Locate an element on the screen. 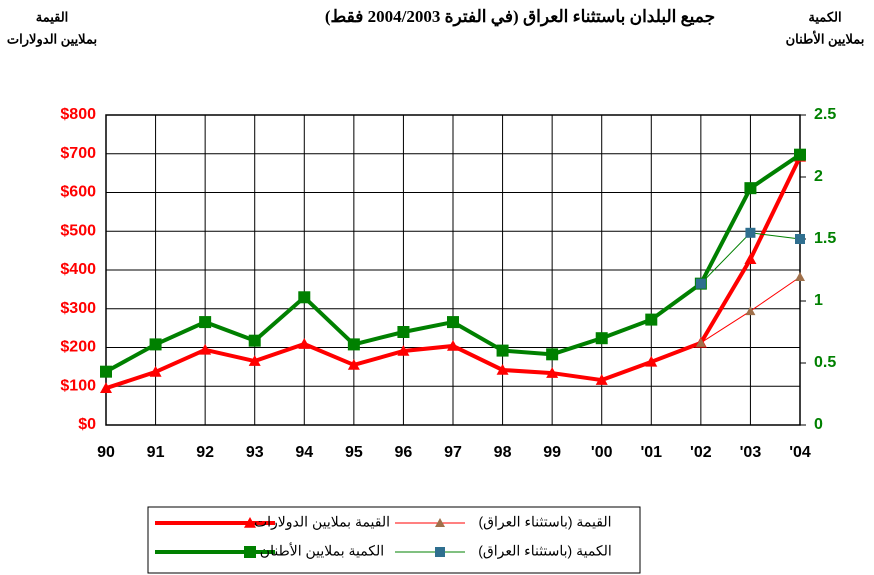 This screenshot has width=874, height=575. y-tick-label: $500 is located at coordinates (78, 230).